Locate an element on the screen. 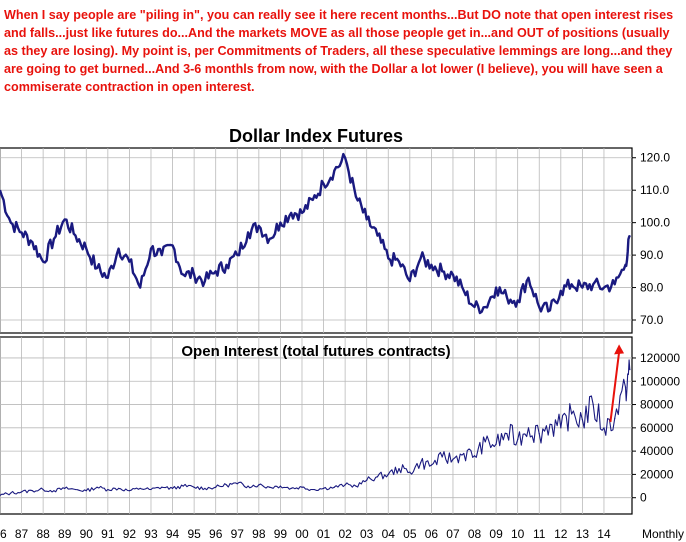 The height and width of the screenshot is (542, 686). y-tick-label: 80.0 is located at coordinates (652, 288).